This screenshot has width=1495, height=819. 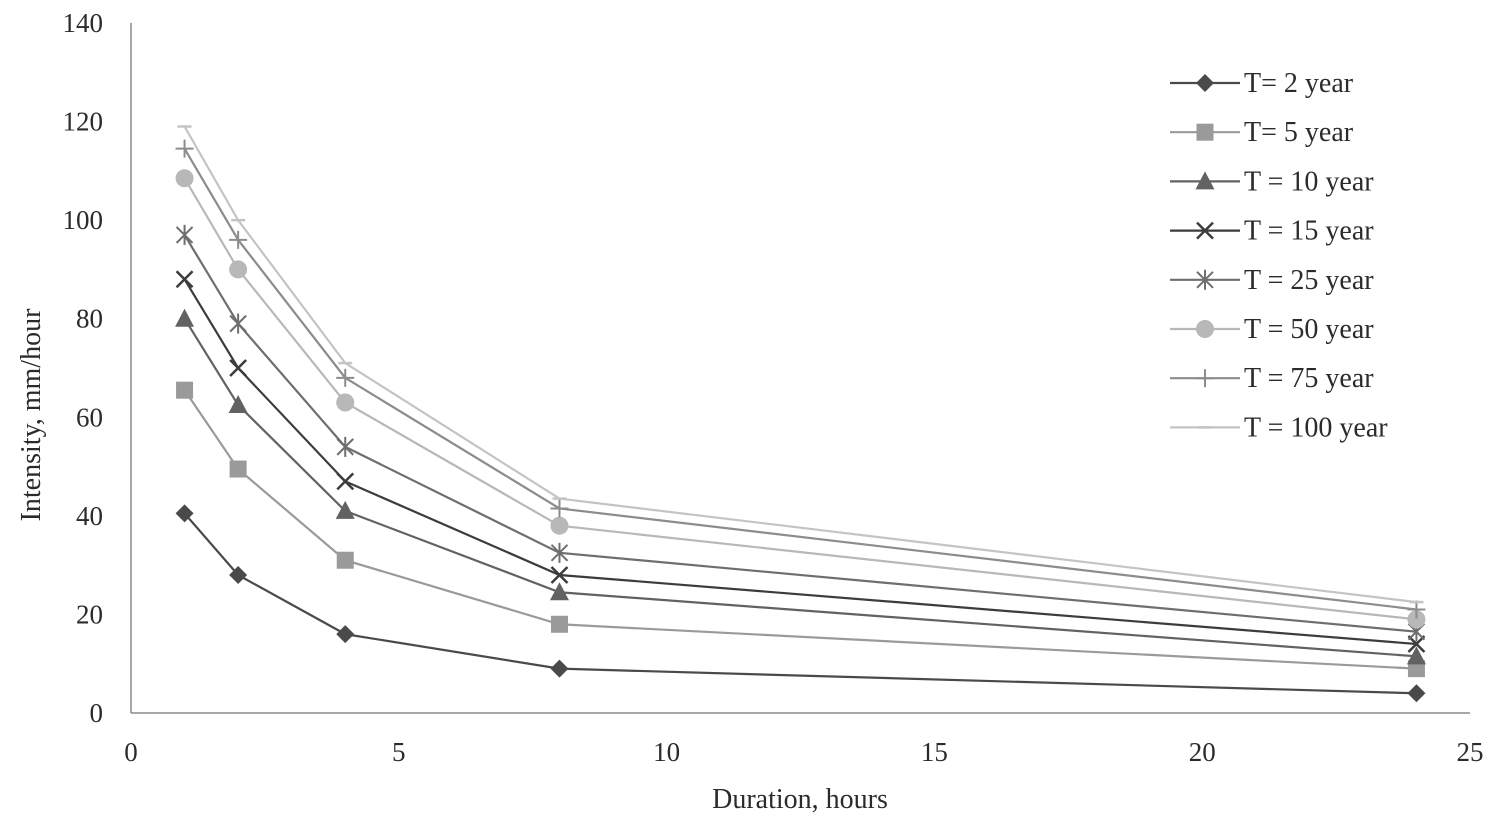 I want to click on legend-item: T = 10 year, so click(x=1272, y=181).